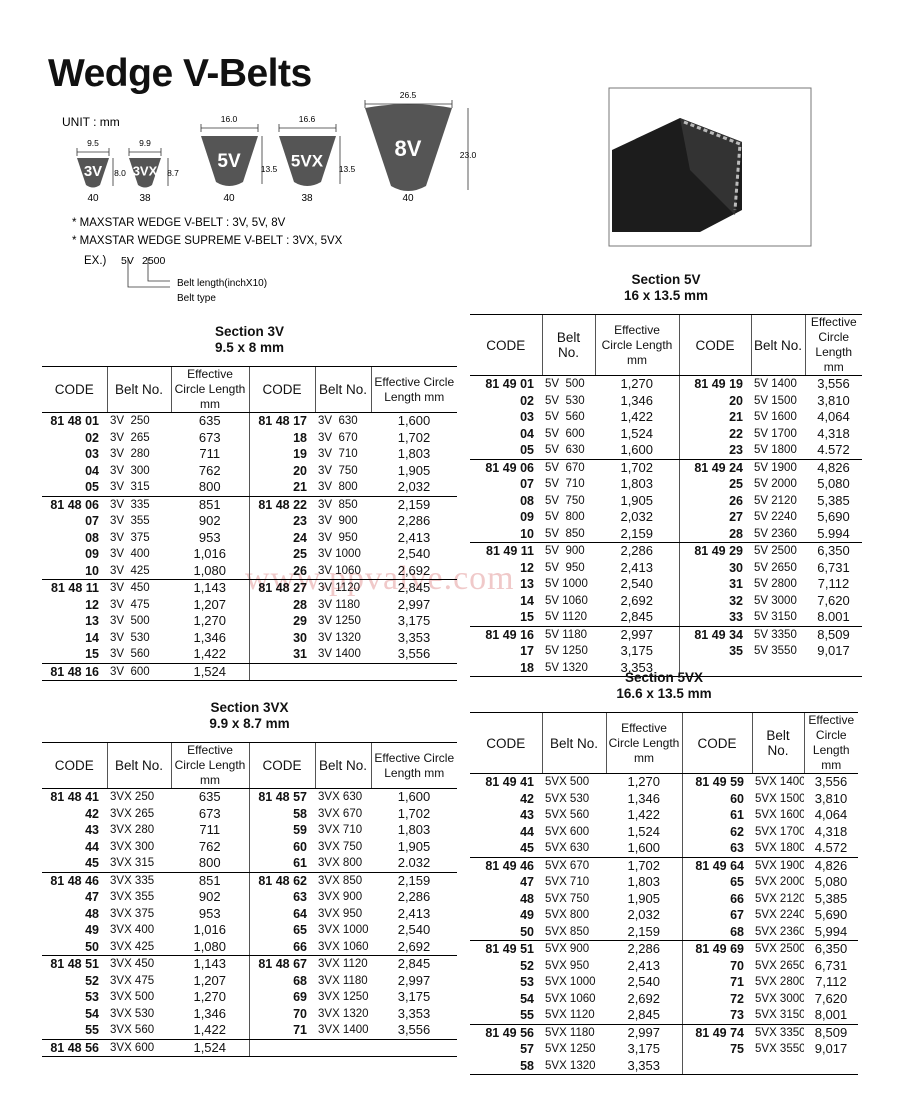 The image size is (922, 1096). I want to click on belt-cell: 3V 1060, so click(343, 571).